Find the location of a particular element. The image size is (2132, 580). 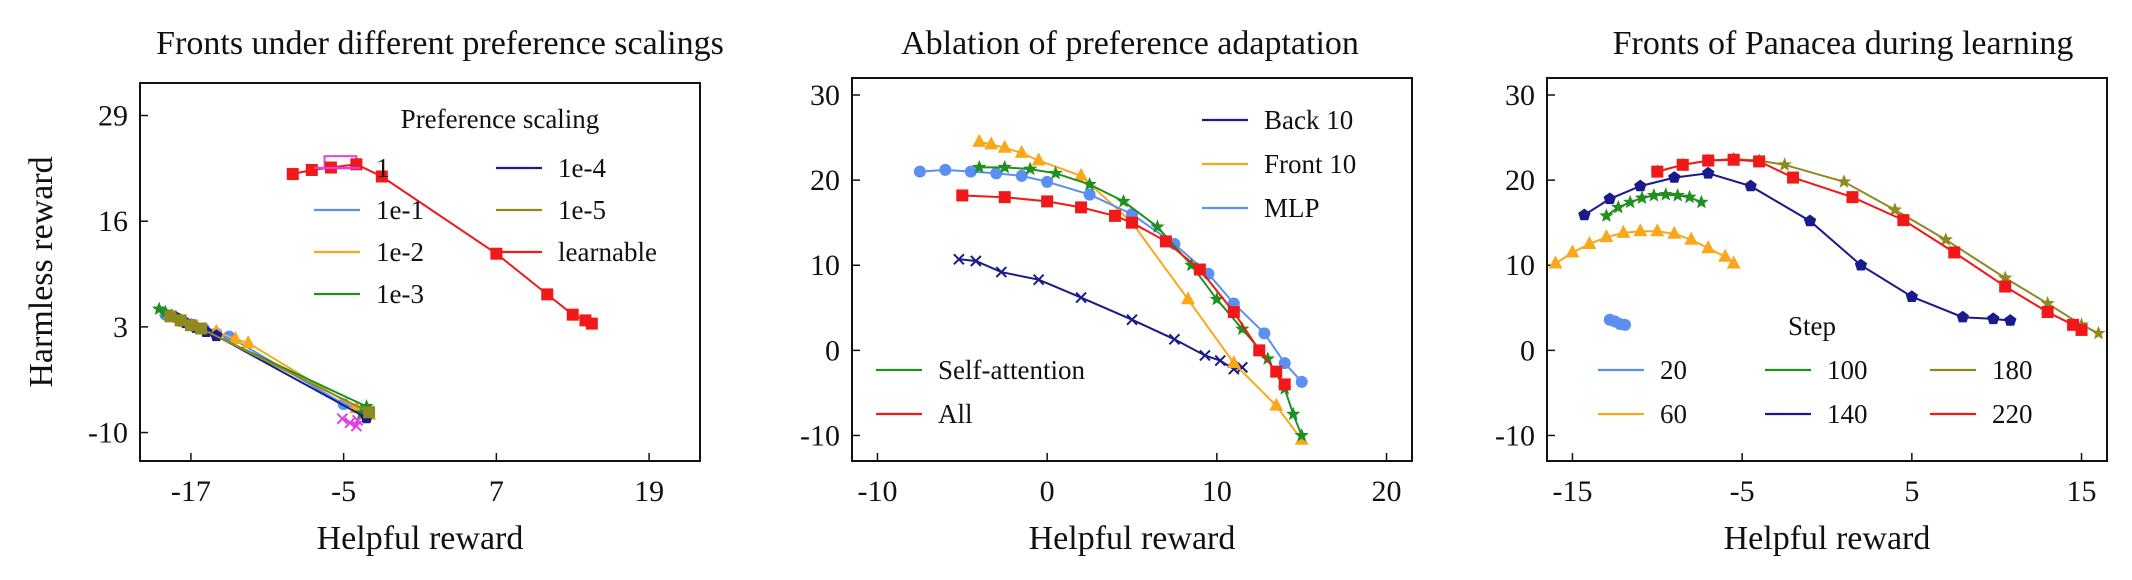

y-tick-label: 0 is located at coordinates (1527, 350).